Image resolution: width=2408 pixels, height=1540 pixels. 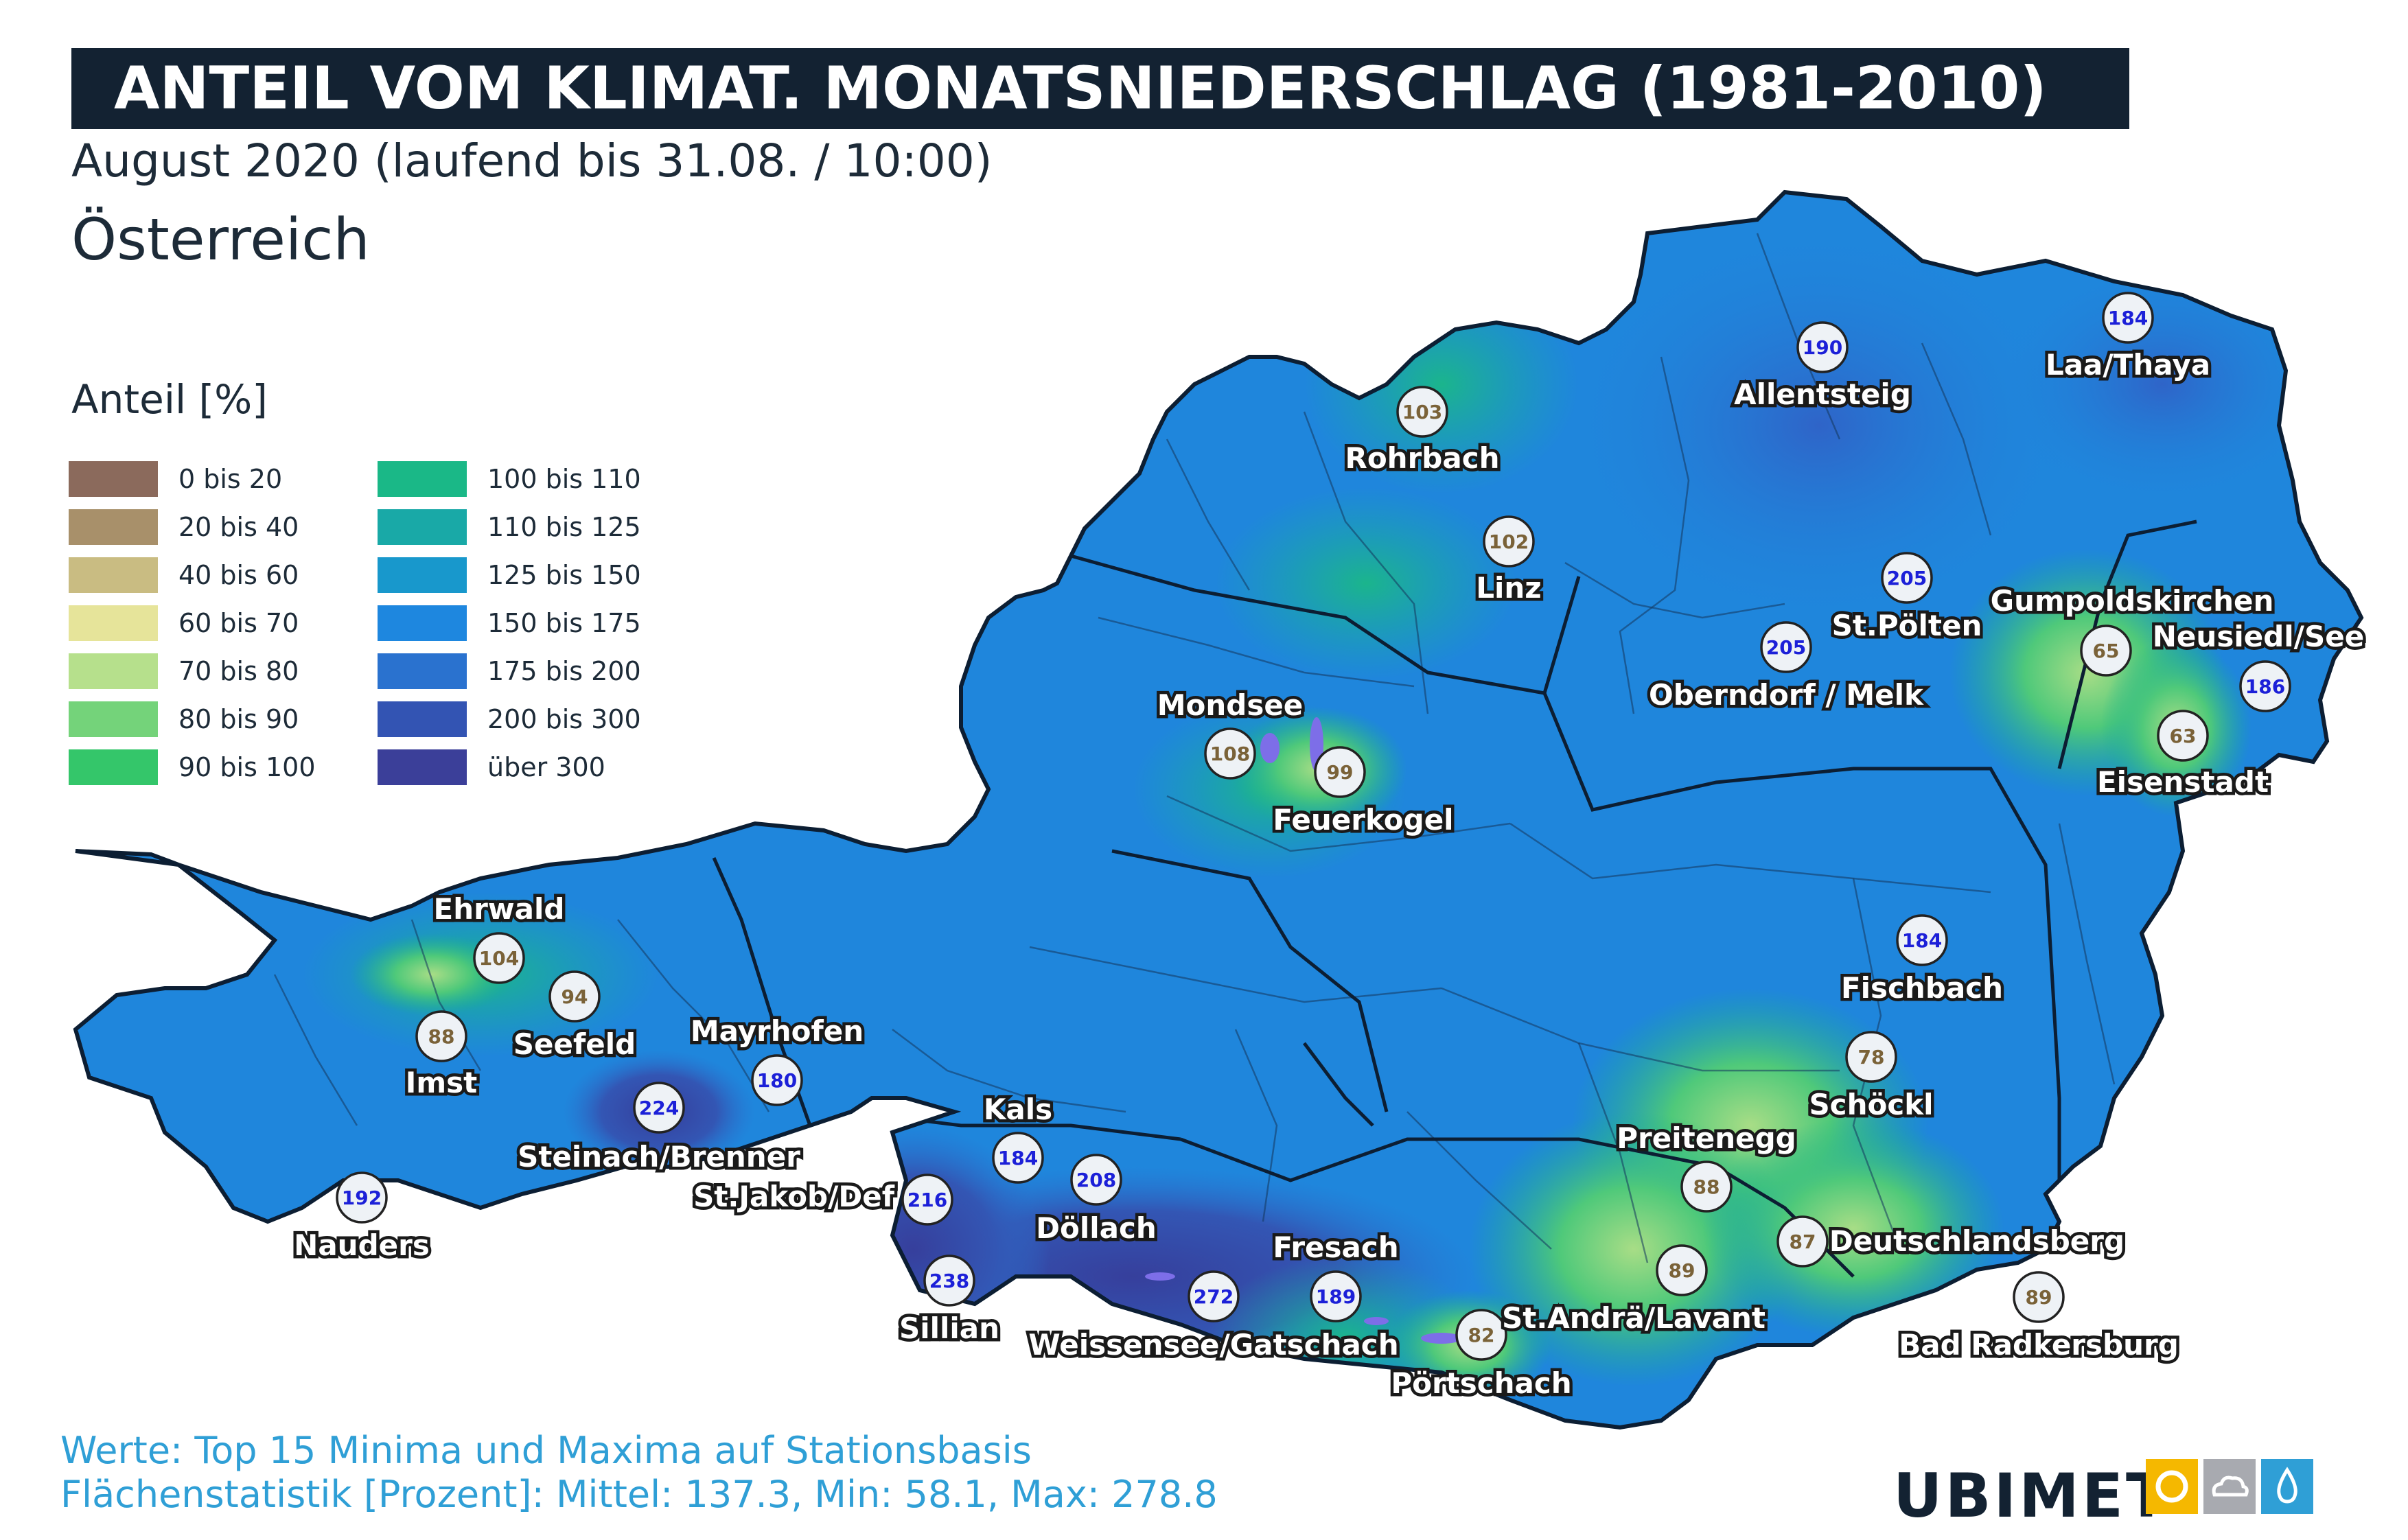 I want to click on station-value: 108, so click(x=1230, y=754).